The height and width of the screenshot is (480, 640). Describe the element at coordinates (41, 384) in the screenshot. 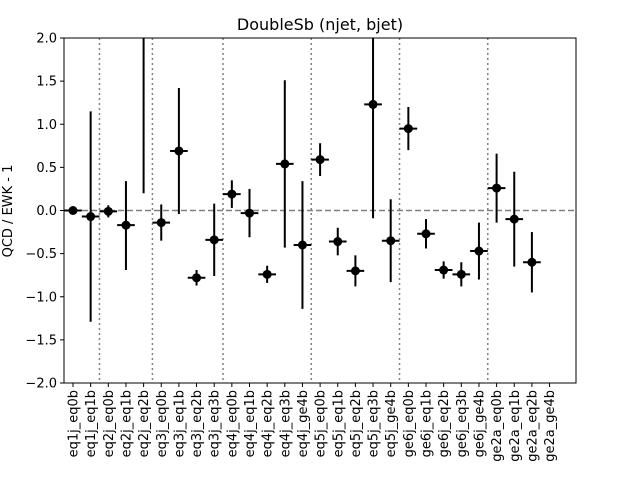

I see `y-tick-label: −2.0` at that location.